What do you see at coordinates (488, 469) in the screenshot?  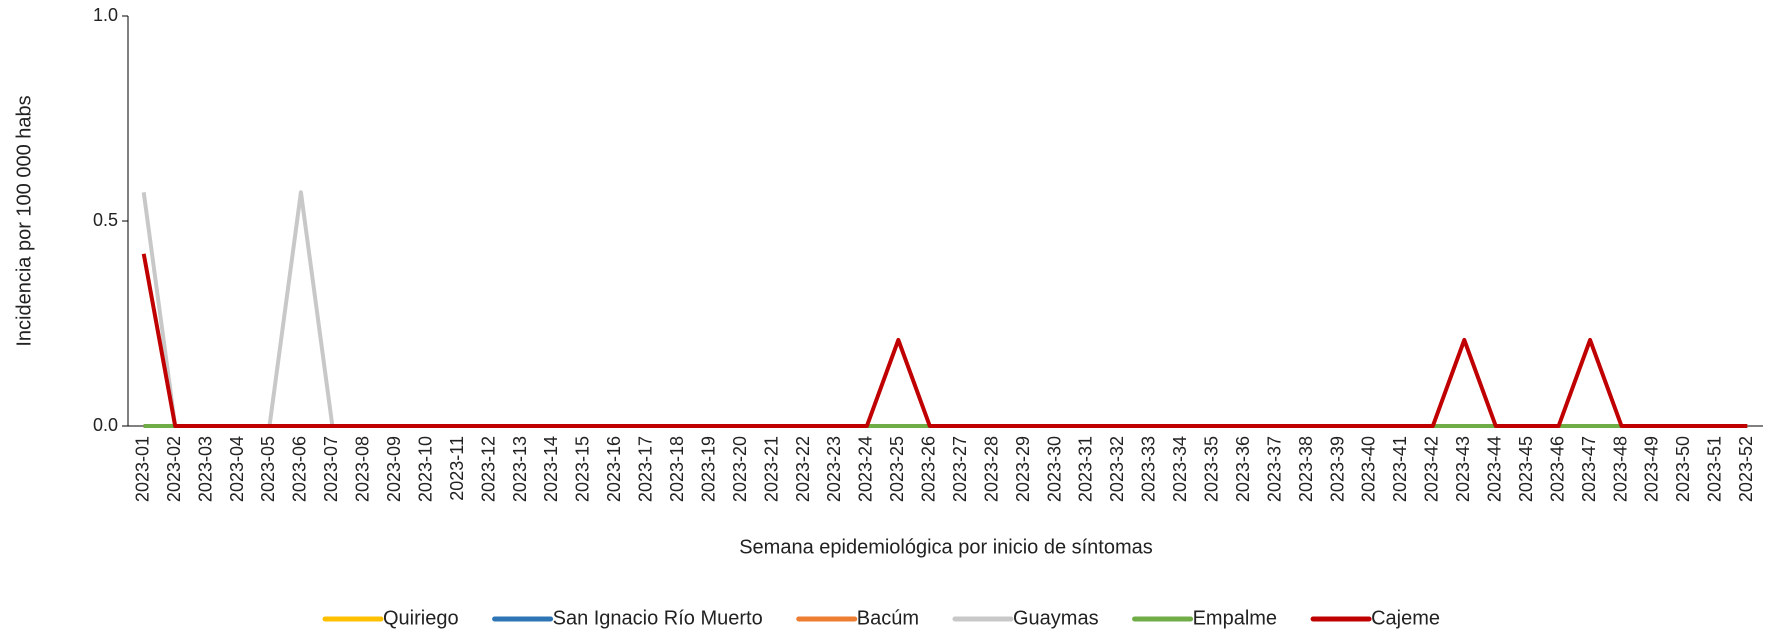 I see `x-tick-label: 2023-12` at bounding box center [488, 469].